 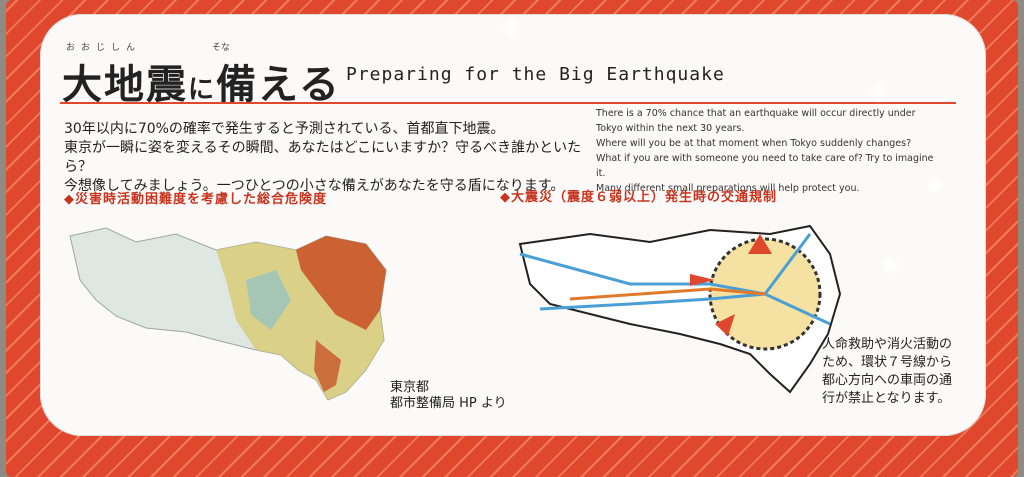 I want to click on credit-line: 東京都, so click(x=410, y=387).